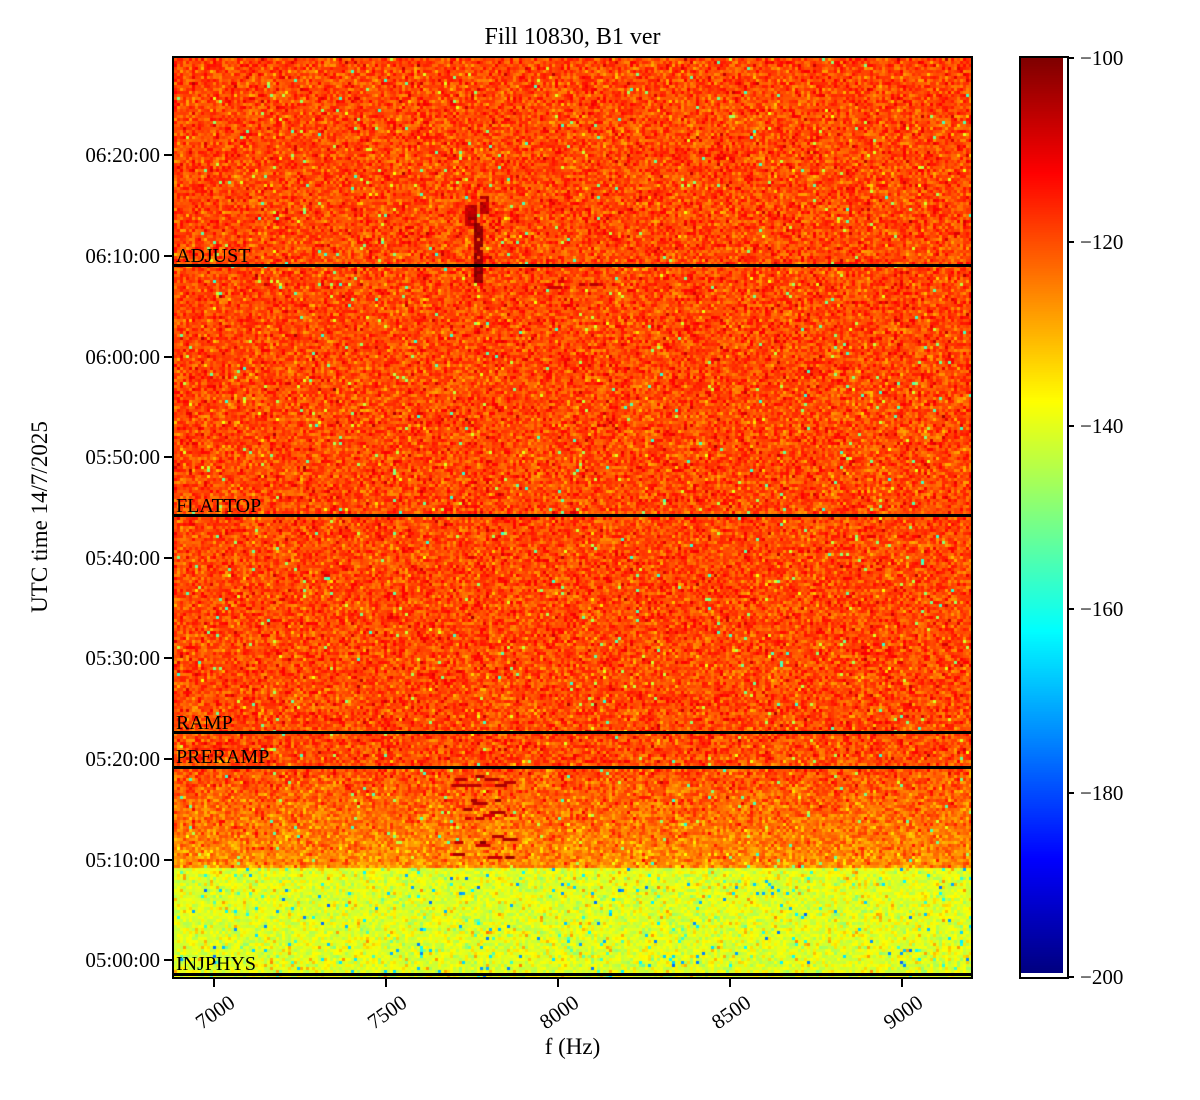 This screenshot has width=1200, height=1100. I want to click on beam-mode-line-preramp, so click(572, 767).